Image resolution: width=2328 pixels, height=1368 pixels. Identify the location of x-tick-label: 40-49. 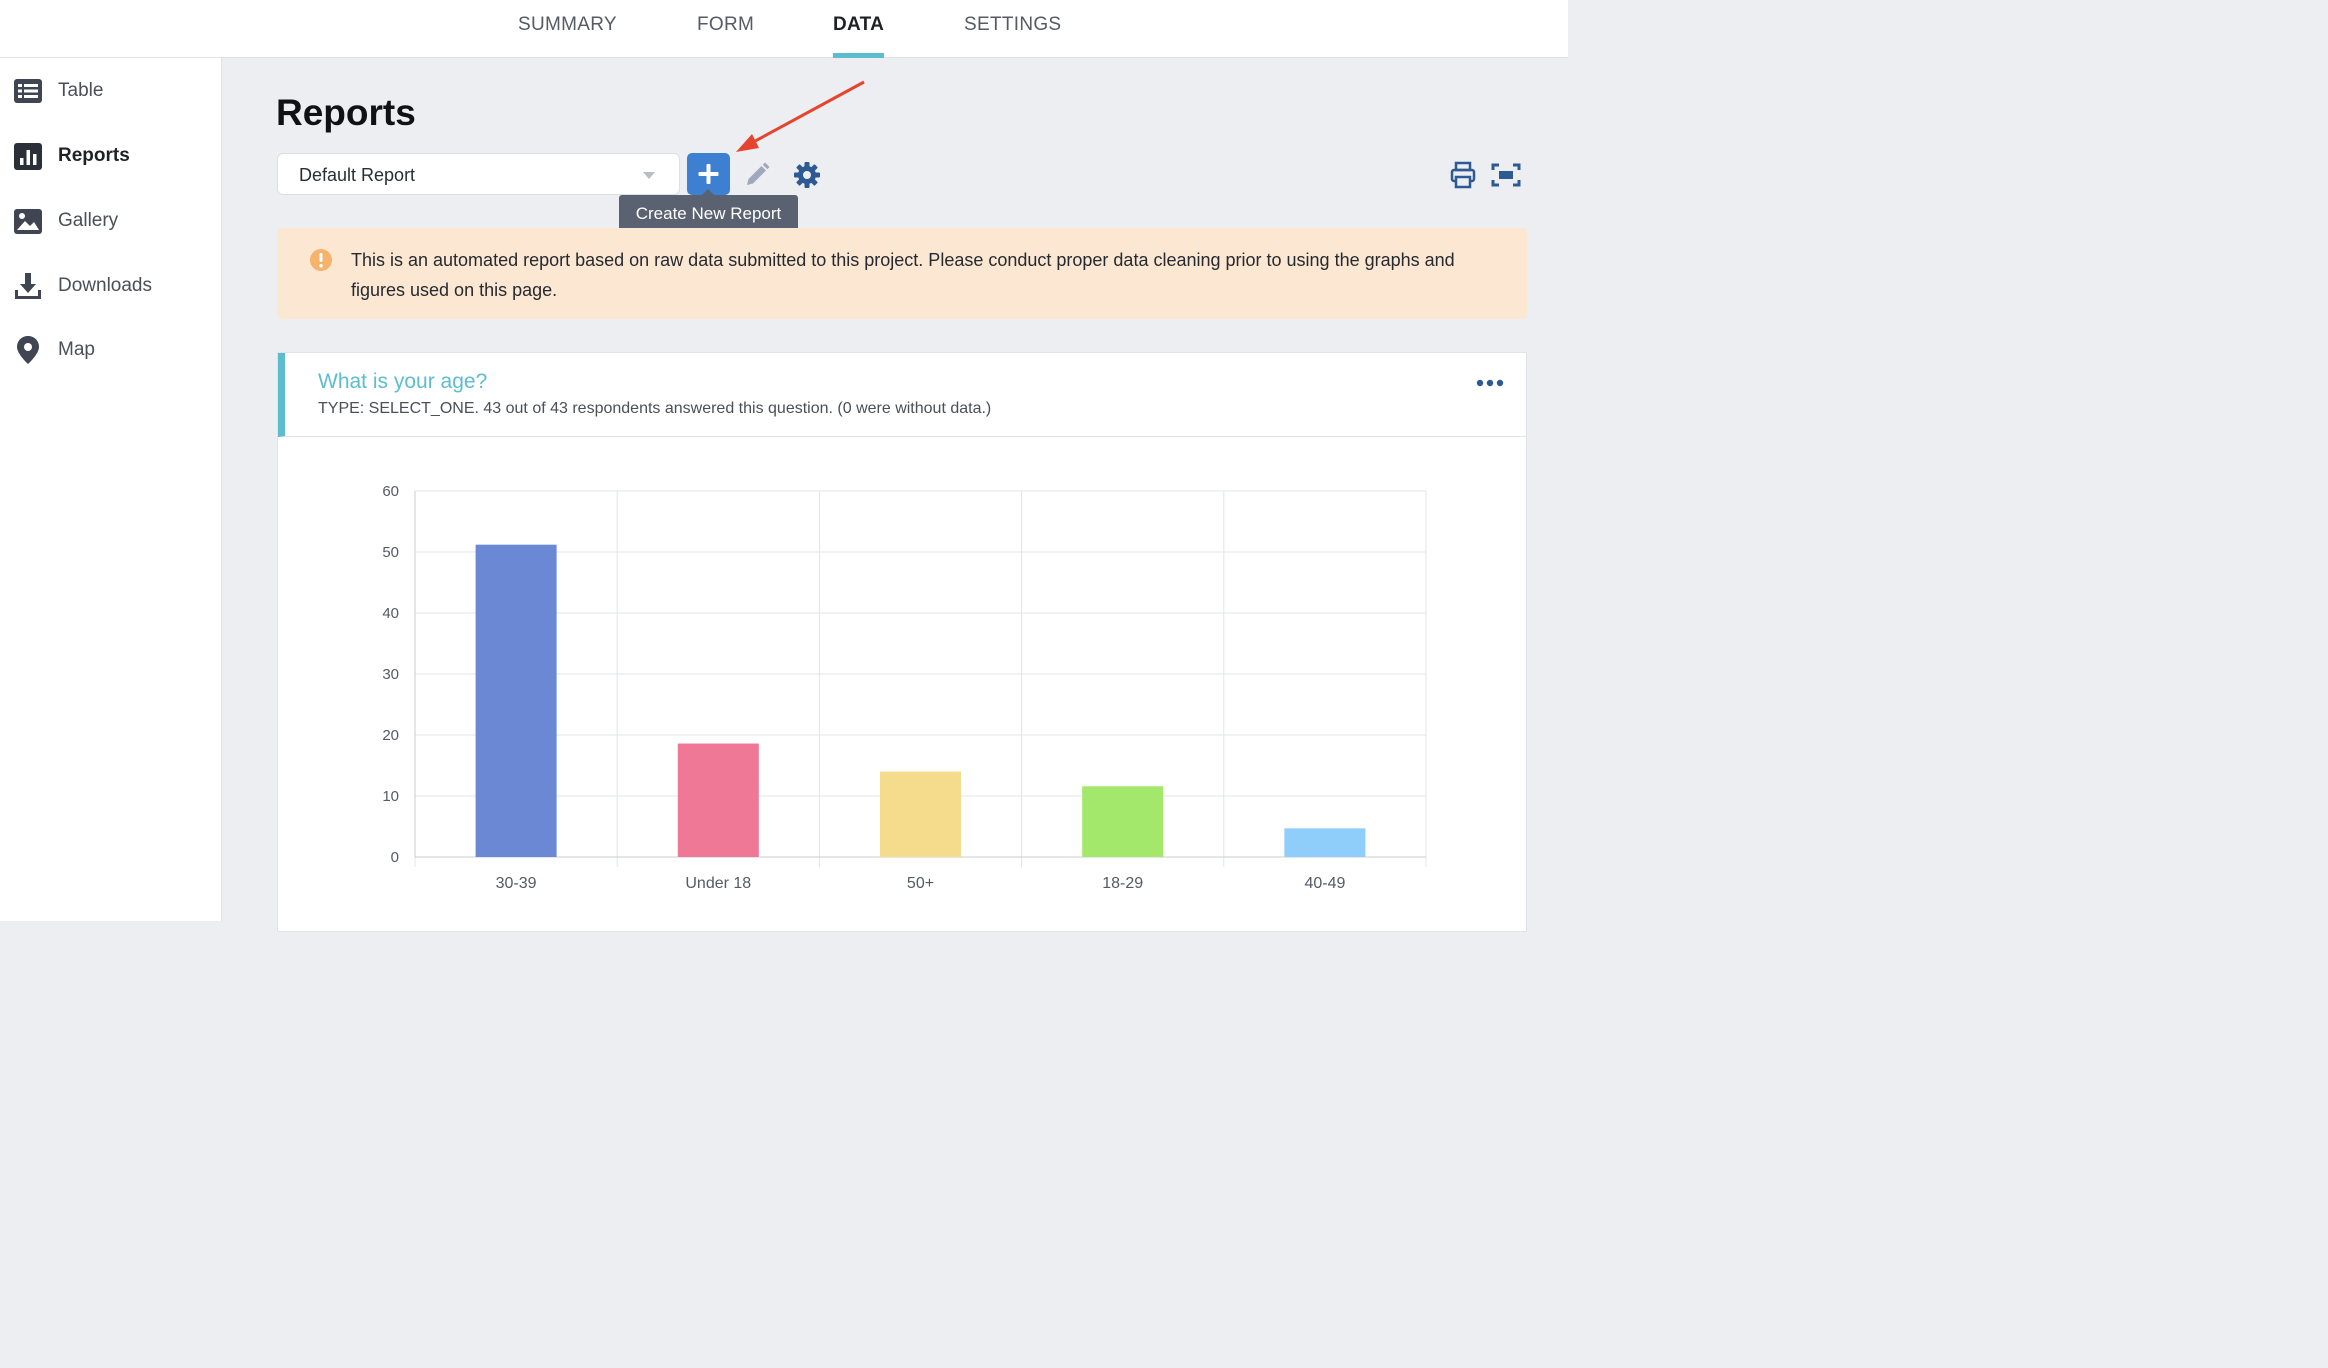
(1324, 883).